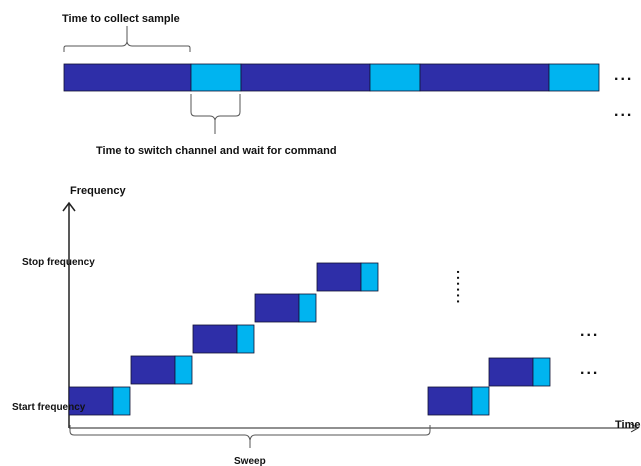  Describe the element at coordinates (127, 39) in the screenshot. I see `collect-sample-bracket` at that location.